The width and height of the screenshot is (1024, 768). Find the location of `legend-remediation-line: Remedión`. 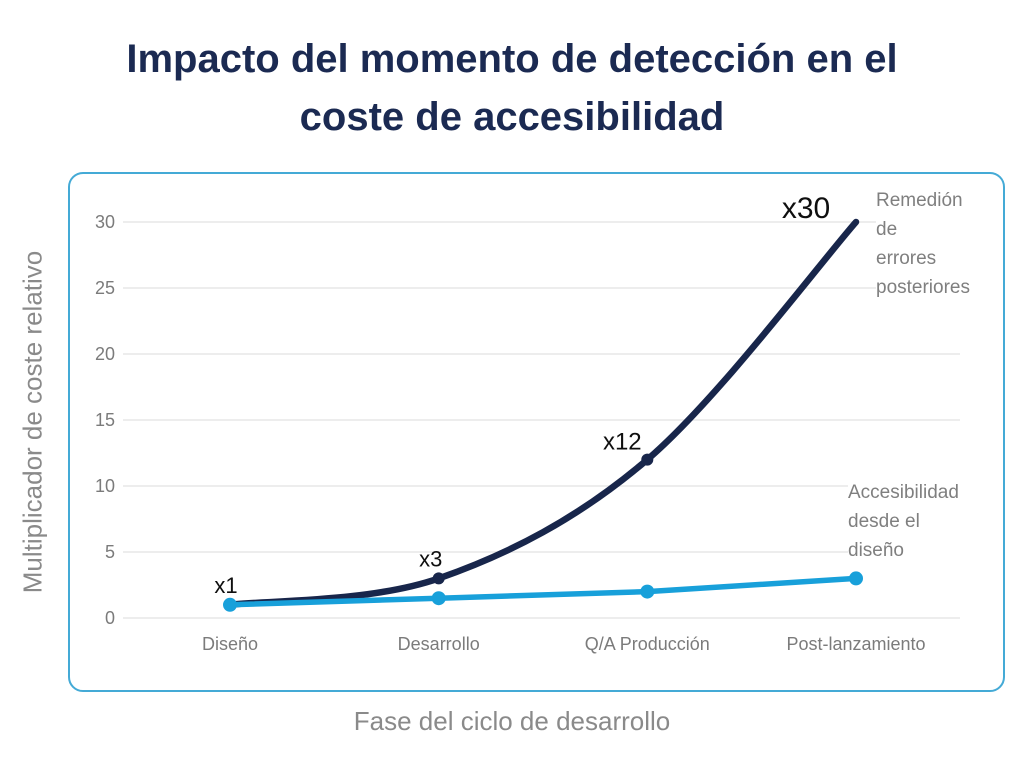

legend-remediation-line: Remedión is located at coordinates (919, 200).